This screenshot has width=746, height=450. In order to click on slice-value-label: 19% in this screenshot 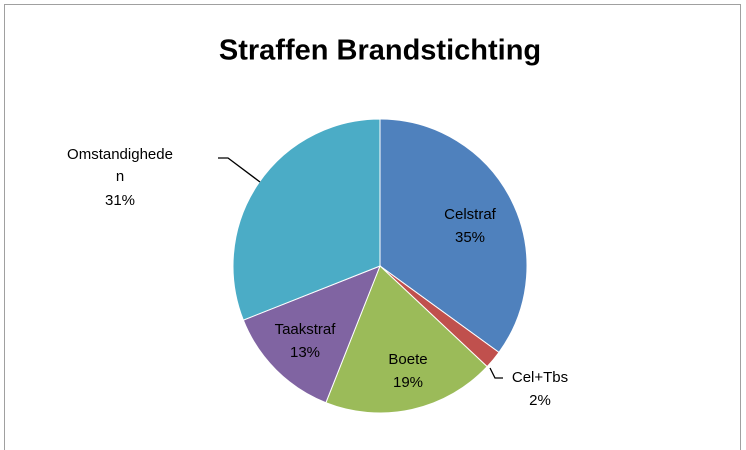, I will do `click(408, 382)`.